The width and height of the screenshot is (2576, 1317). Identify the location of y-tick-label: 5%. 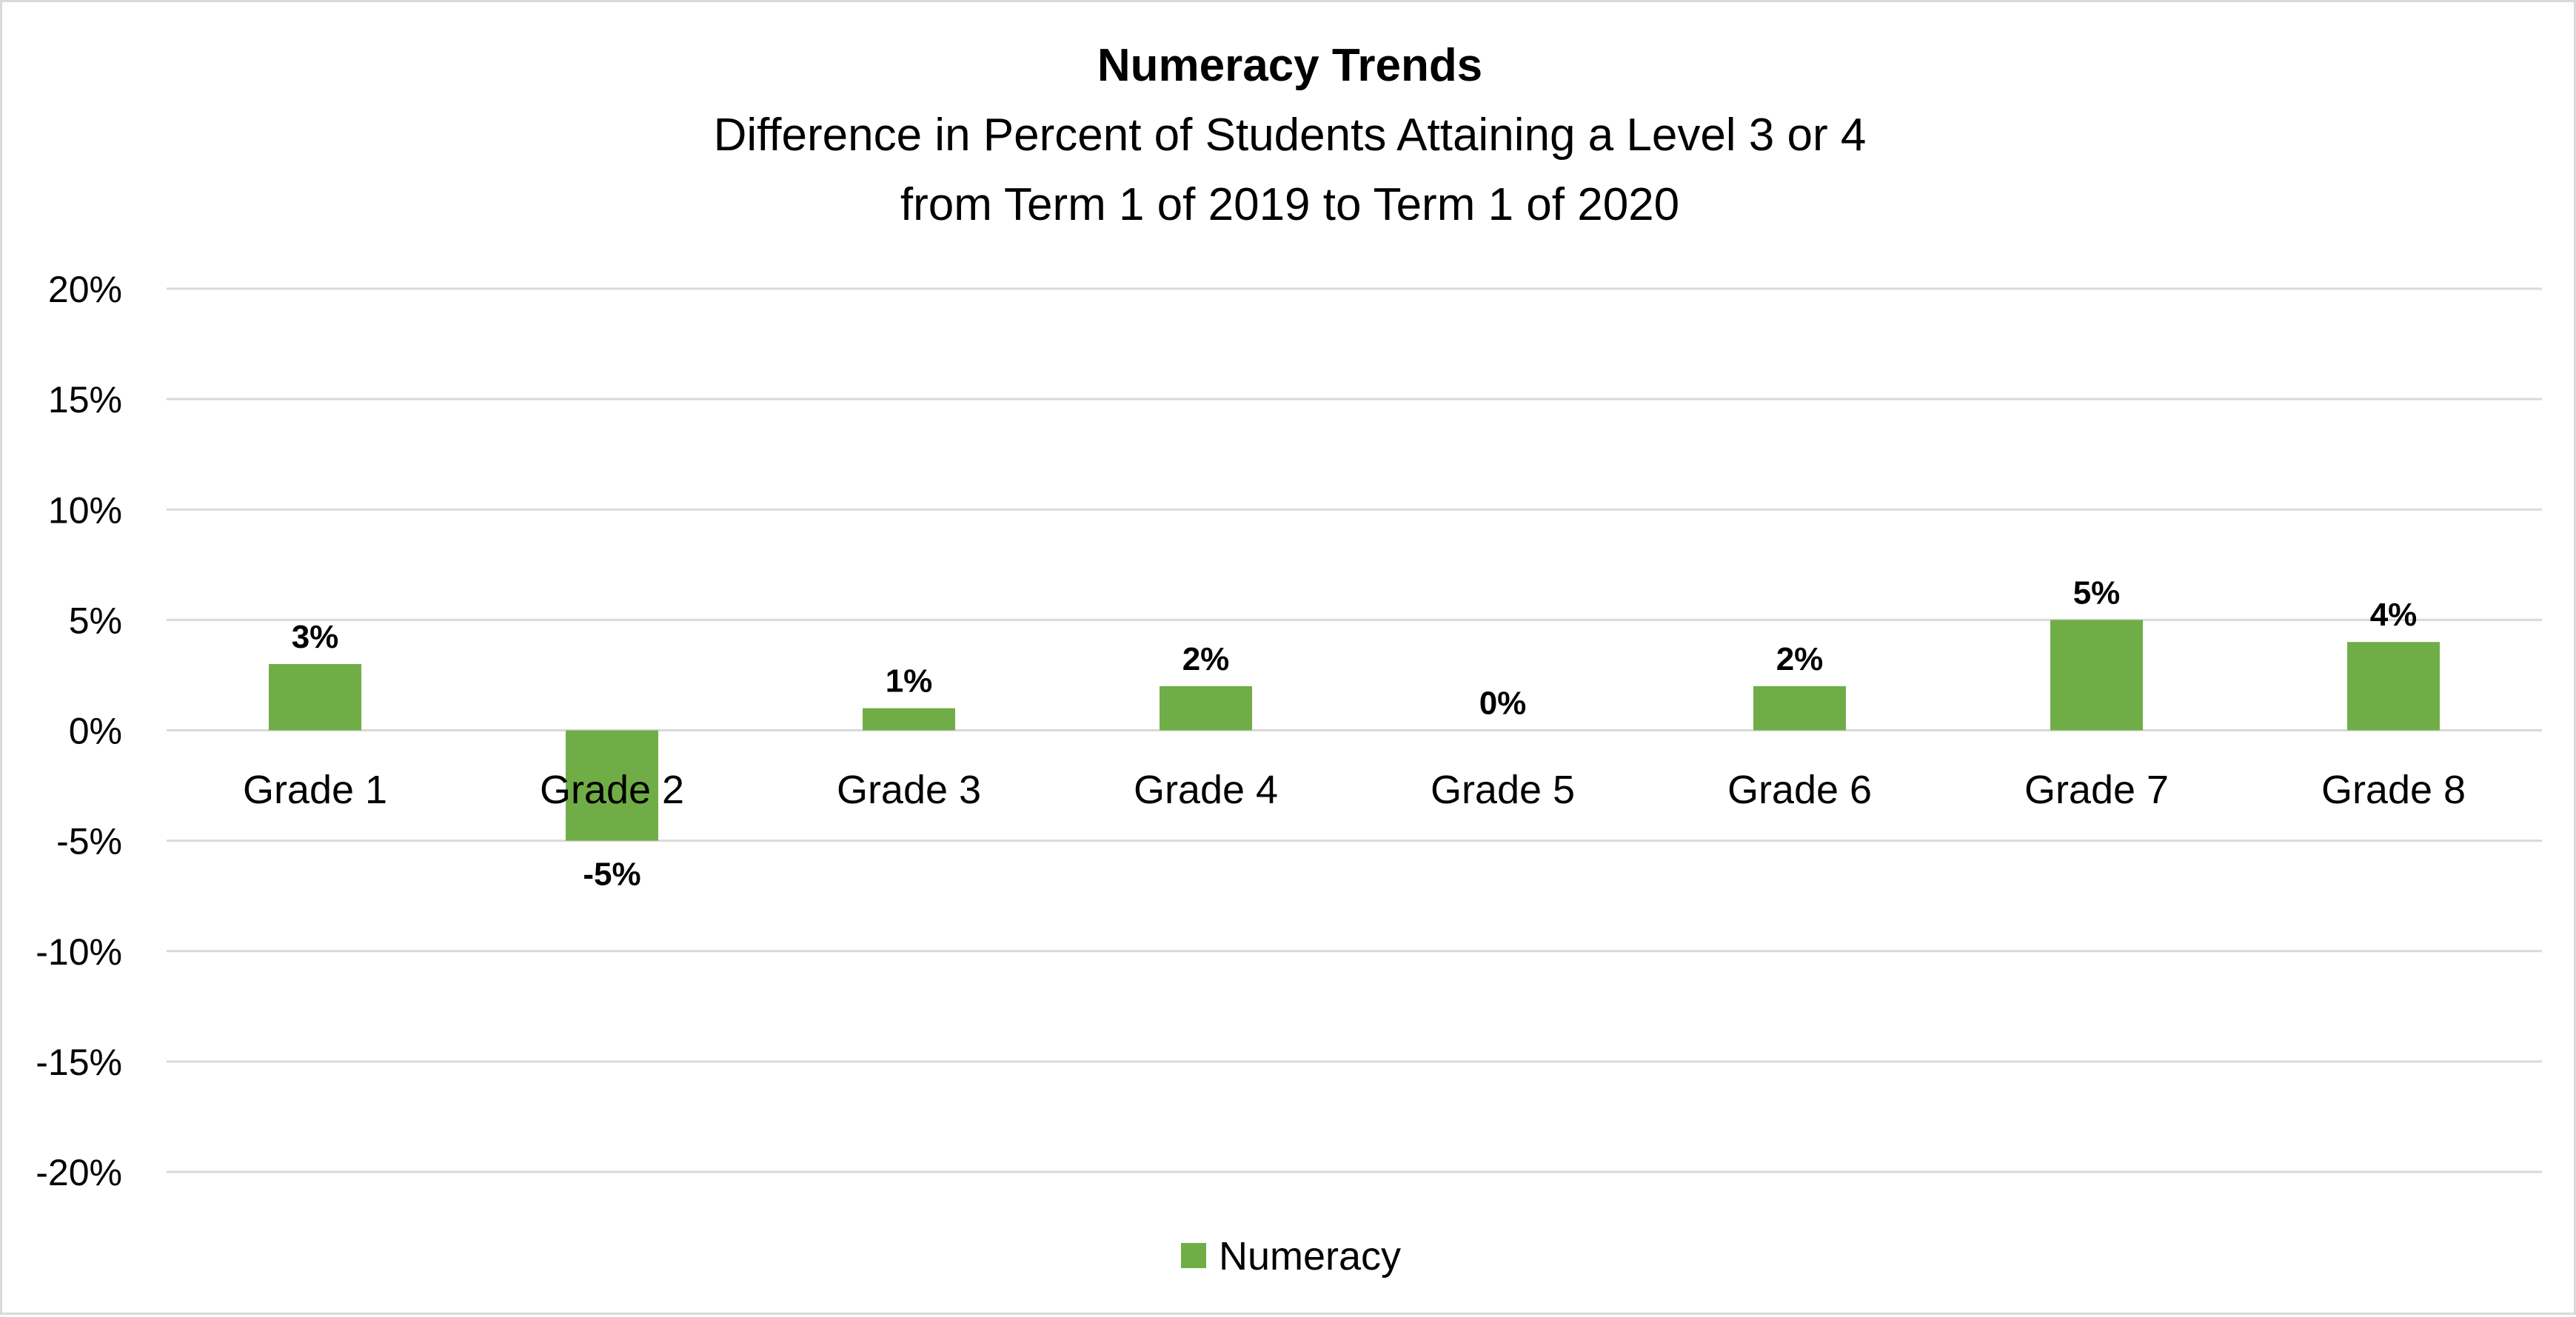
(96, 620).